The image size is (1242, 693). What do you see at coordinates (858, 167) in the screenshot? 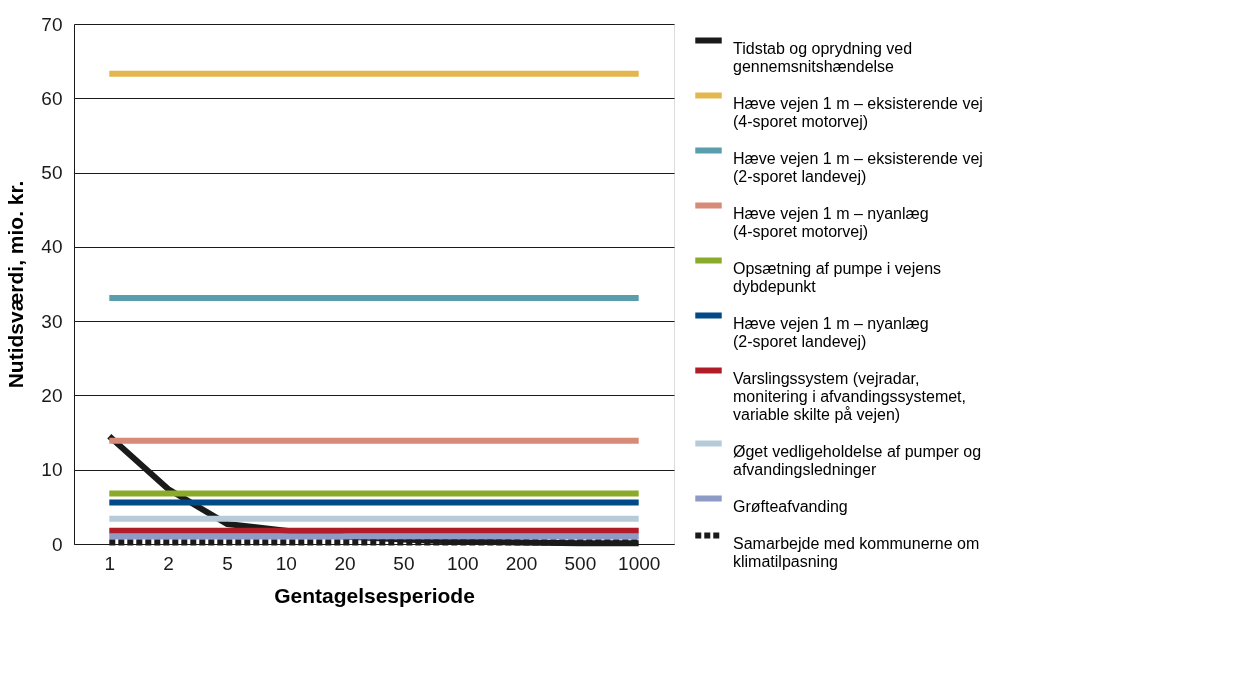
I see `legend-label: Hæve vejen 1 m – eksisterende vej (2-sporet landevej)` at bounding box center [858, 167].